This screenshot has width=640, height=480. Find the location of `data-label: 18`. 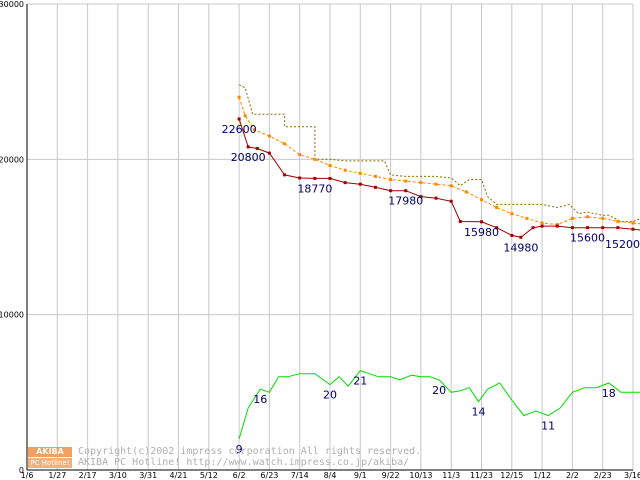

data-label: 18 is located at coordinates (609, 393).